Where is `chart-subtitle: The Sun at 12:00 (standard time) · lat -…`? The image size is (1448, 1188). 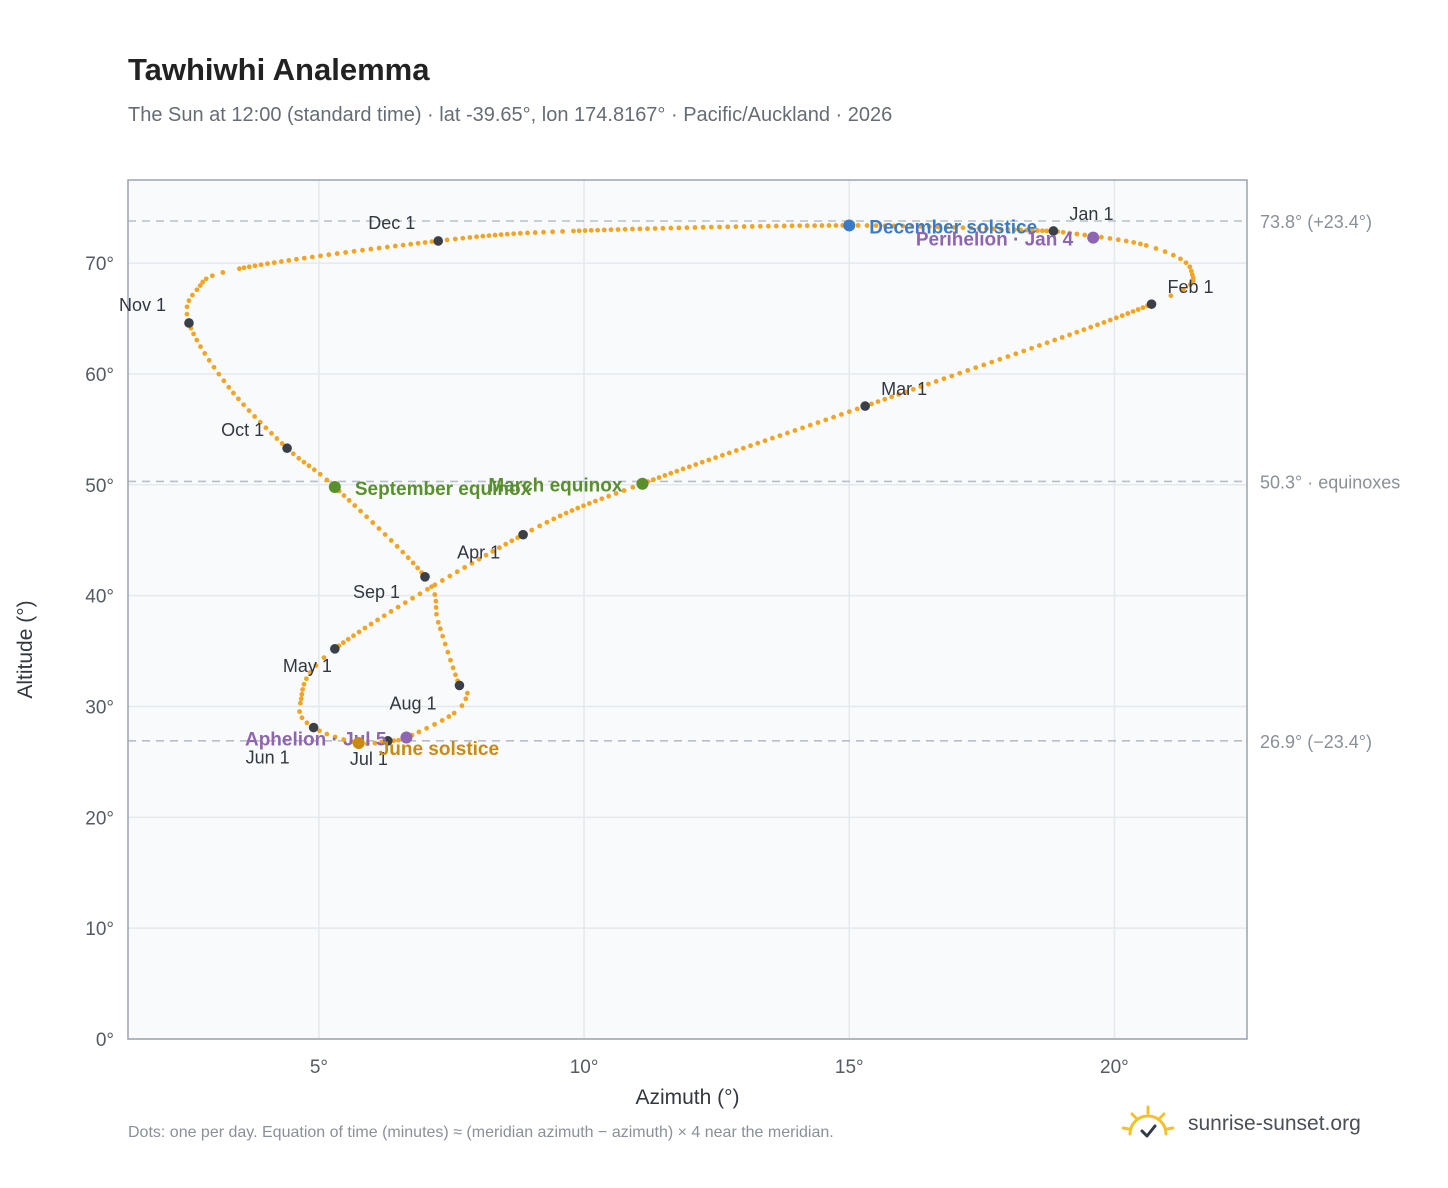
chart-subtitle: The Sun at 12:00 (standard time) · lat -… is located at coordinates (510, 115).